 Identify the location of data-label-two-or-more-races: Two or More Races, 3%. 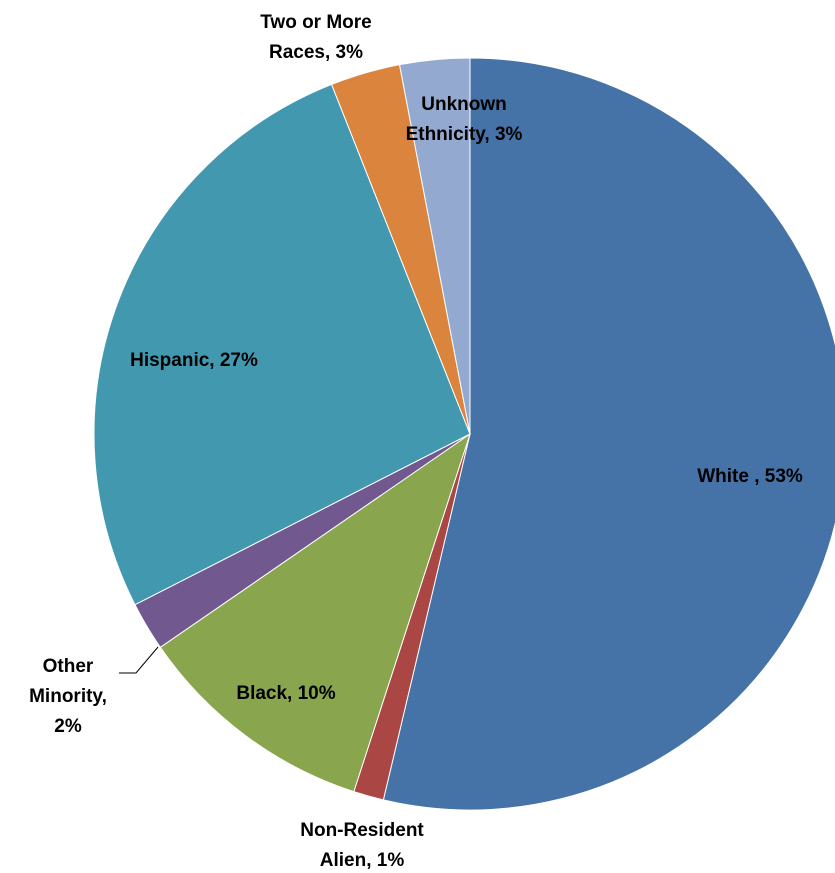
(316, 37).